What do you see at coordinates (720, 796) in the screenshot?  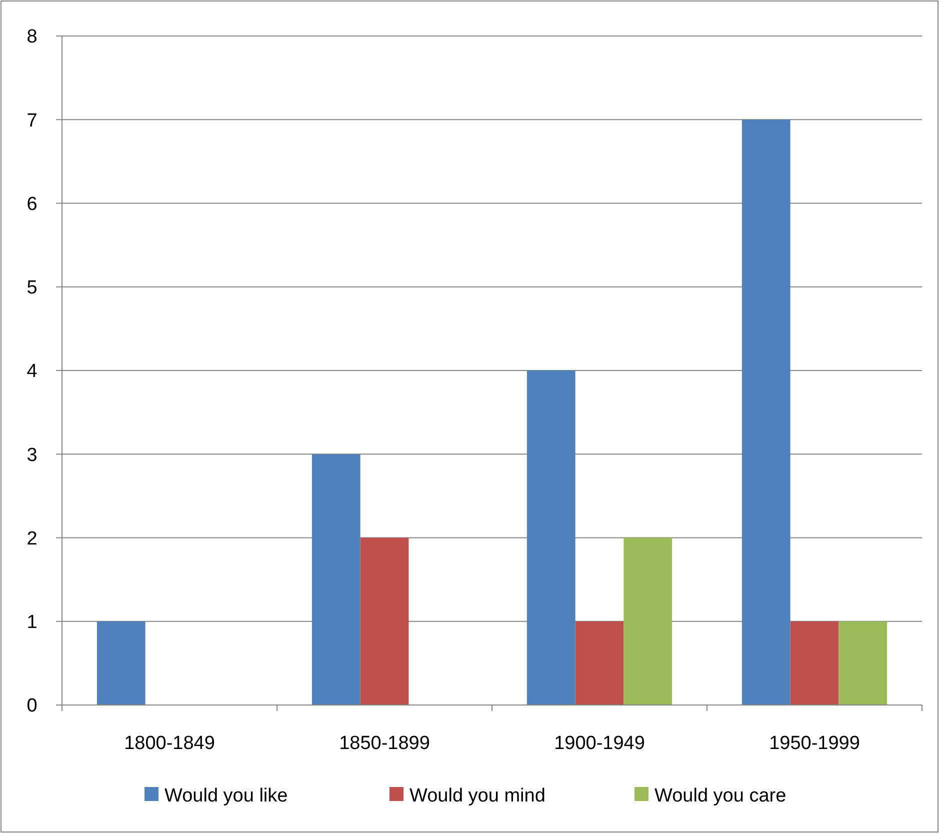 I see `legend-label: Would you care` at bounding box center [720, 796].